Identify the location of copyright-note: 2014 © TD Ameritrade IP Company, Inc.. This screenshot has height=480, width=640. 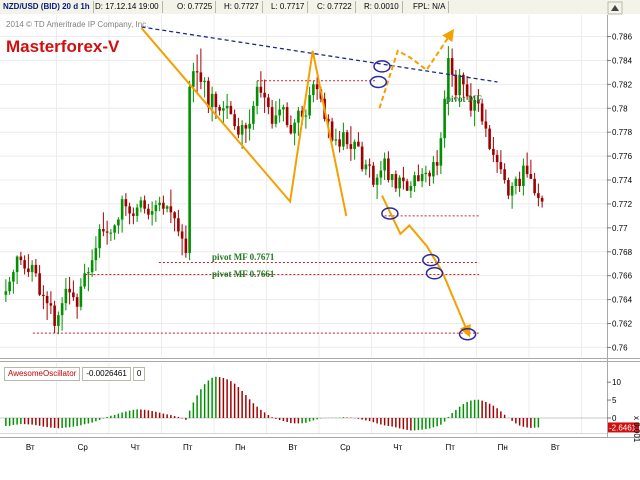
(77, 24).